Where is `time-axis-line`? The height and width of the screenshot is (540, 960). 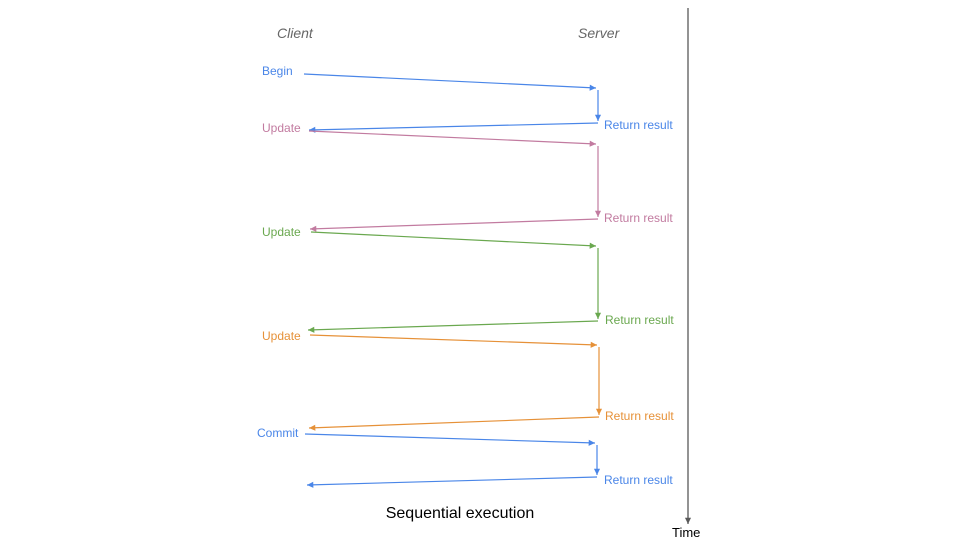
time-axis-line is located at coordinates (688, 266).